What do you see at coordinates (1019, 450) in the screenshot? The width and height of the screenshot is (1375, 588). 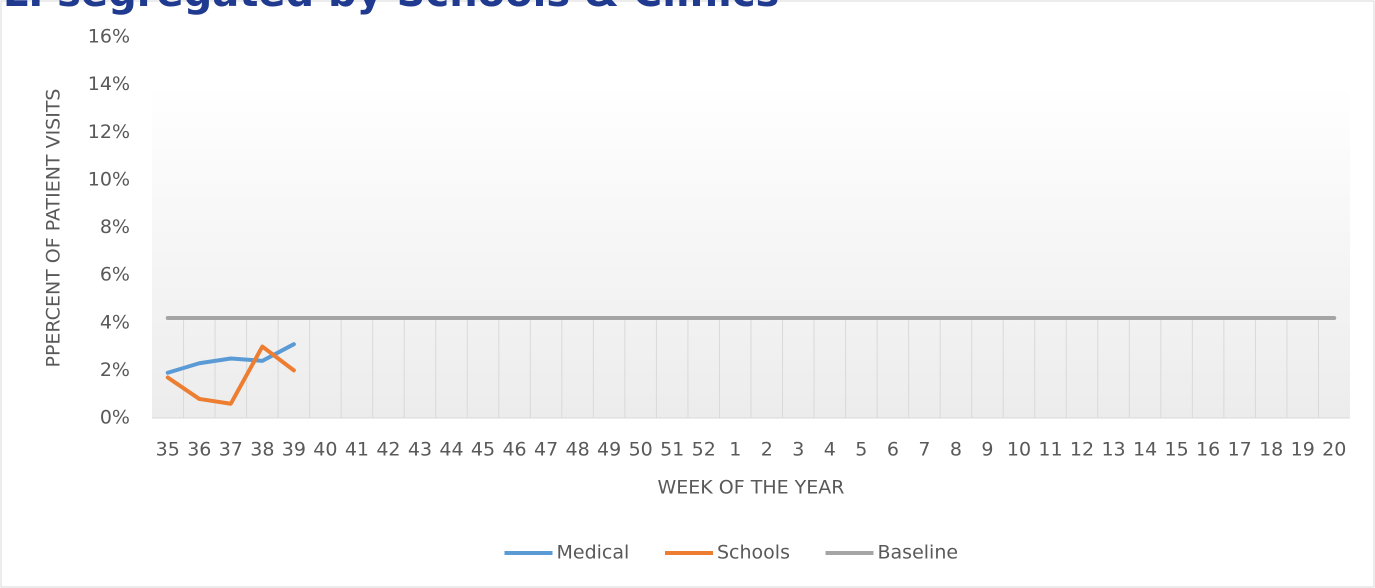 I see `x-tick-label: 10` at bounding box center [1019, 450].